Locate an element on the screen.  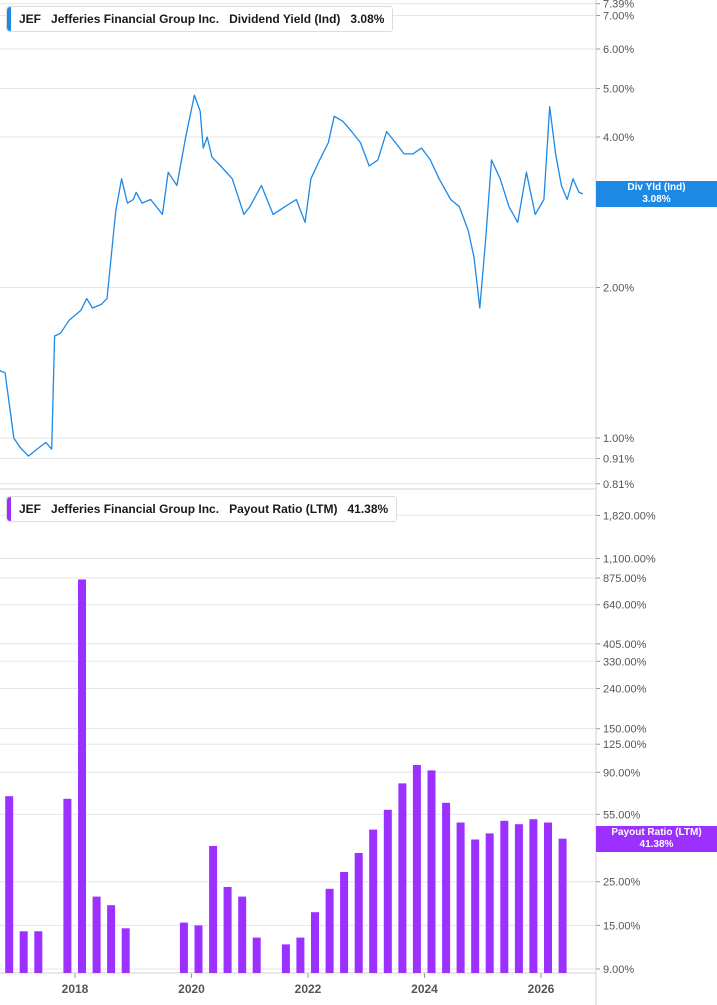
legend-metric: Payout Ratio (LTM) is located at coordinates (283, 509).